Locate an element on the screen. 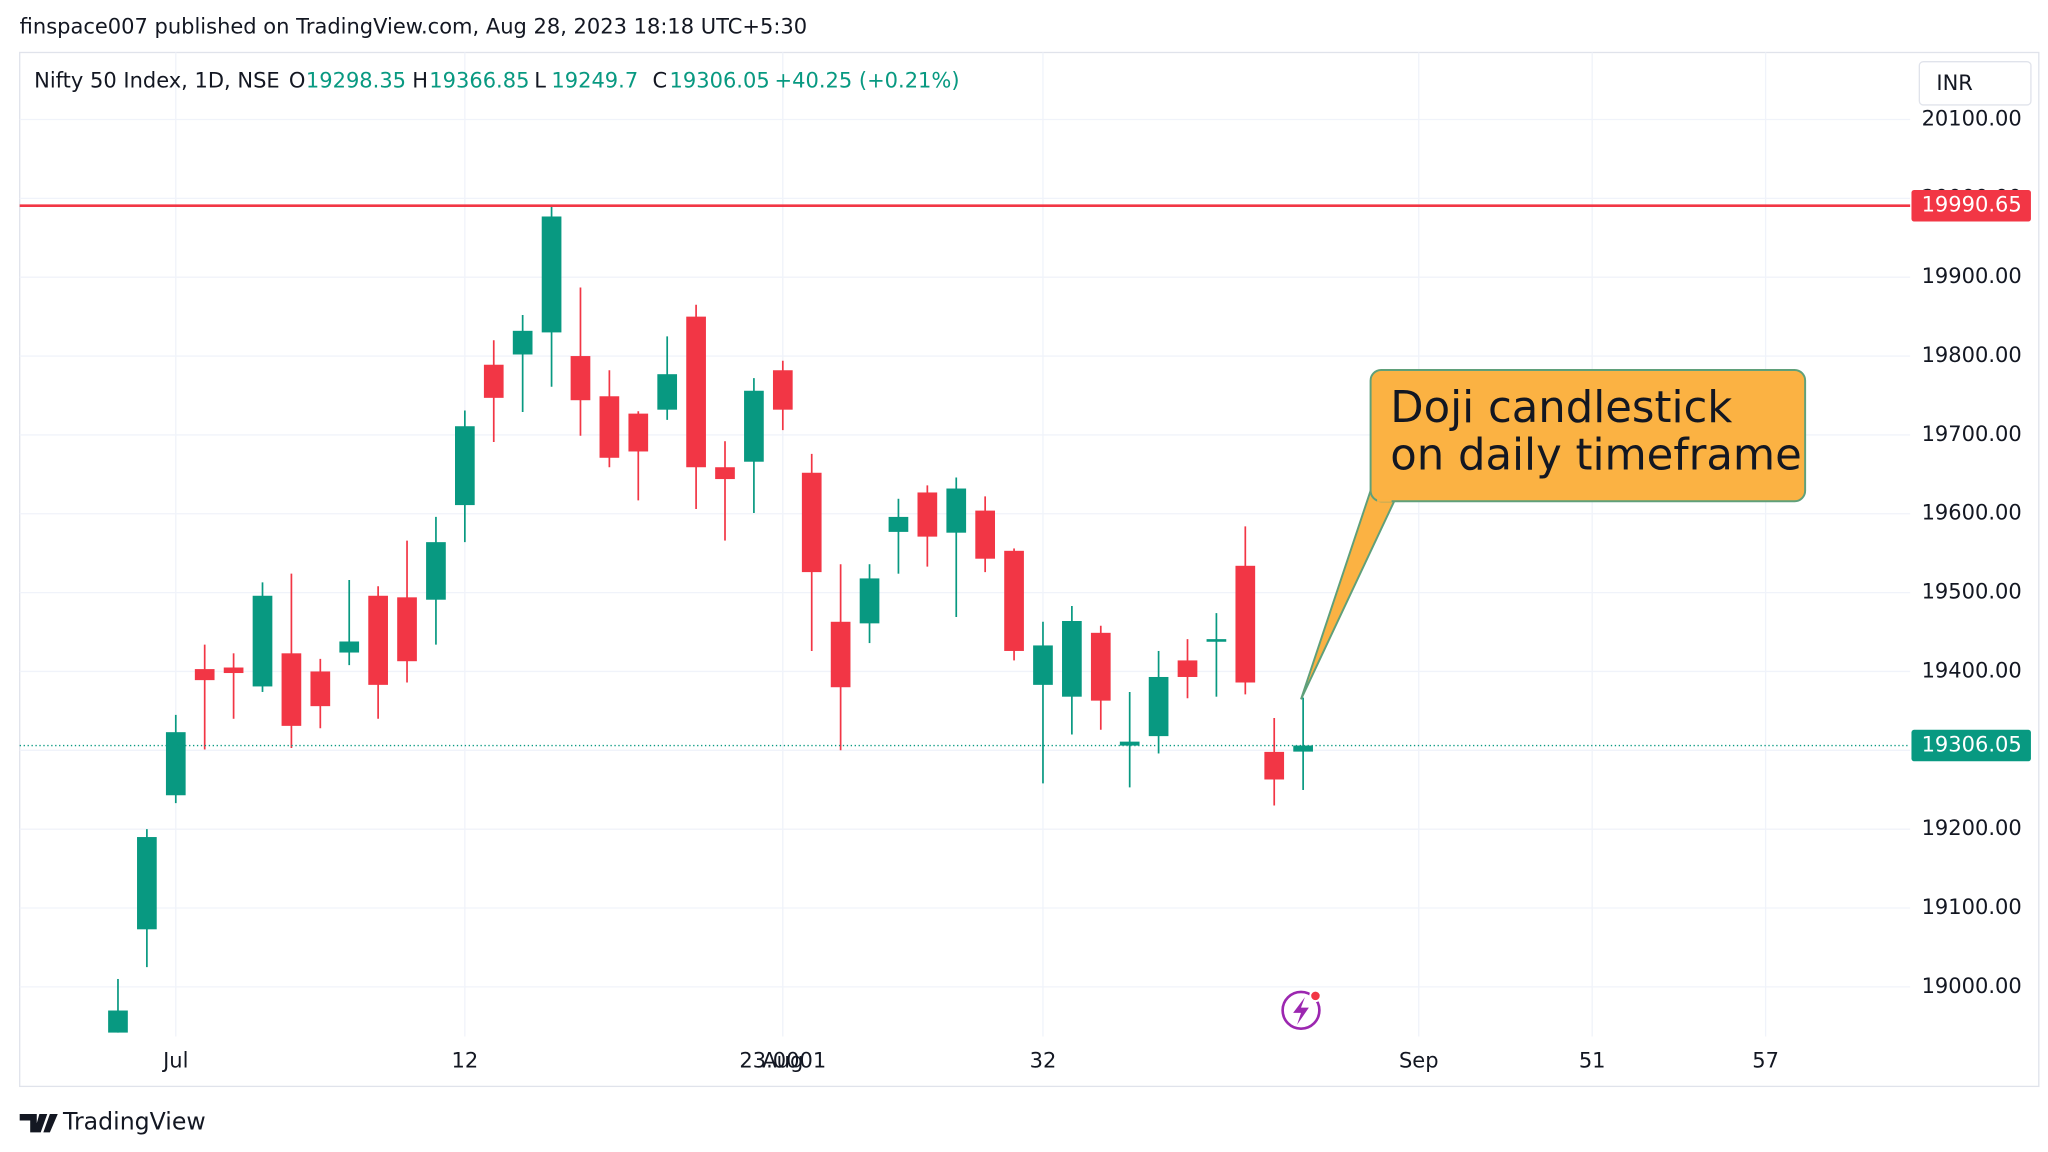  y-tick-label: 19200.00 is located at coordinates (1972, 828).